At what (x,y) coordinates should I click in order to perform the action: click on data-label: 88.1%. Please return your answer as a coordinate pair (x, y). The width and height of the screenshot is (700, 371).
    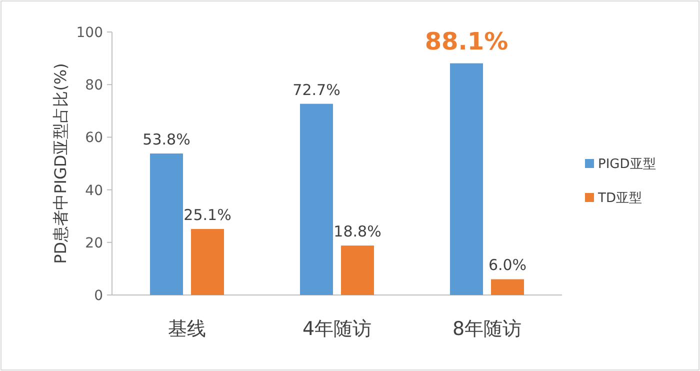
    Looking at the image, I should click on (466, 41).